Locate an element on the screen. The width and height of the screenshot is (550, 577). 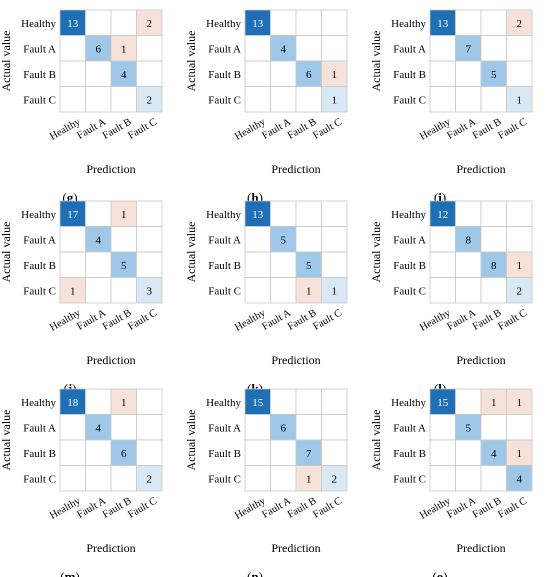
panel-label: (g) is located at coordinates (69, 197).